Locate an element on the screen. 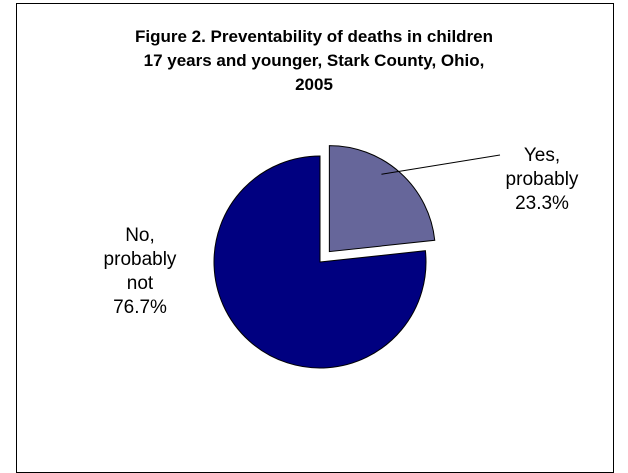  data-label-no-probably-not: No, probably not 76.7% is located at coordinates (140, 272).